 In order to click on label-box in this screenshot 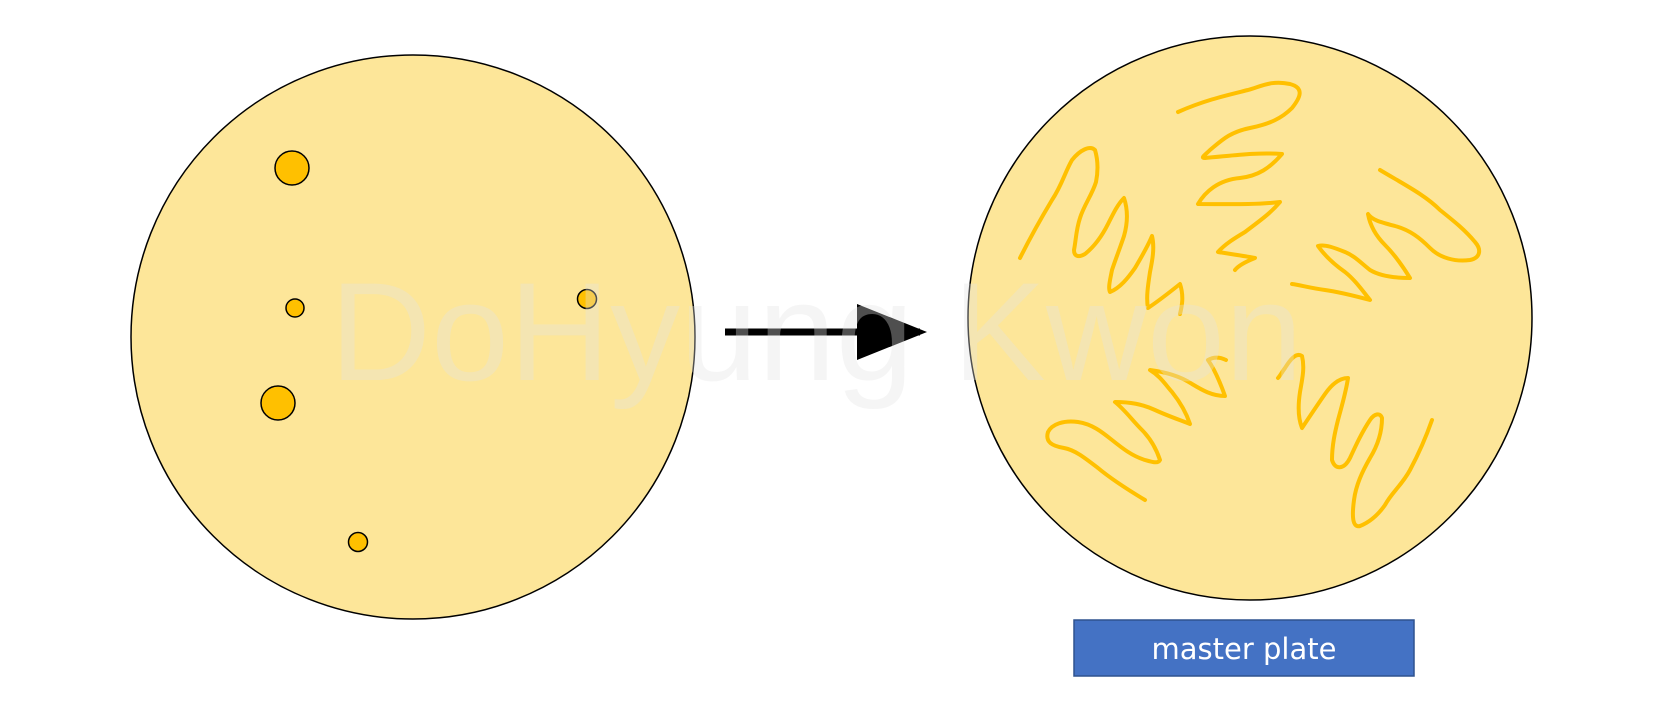, I will do `click(1244, 648)`.